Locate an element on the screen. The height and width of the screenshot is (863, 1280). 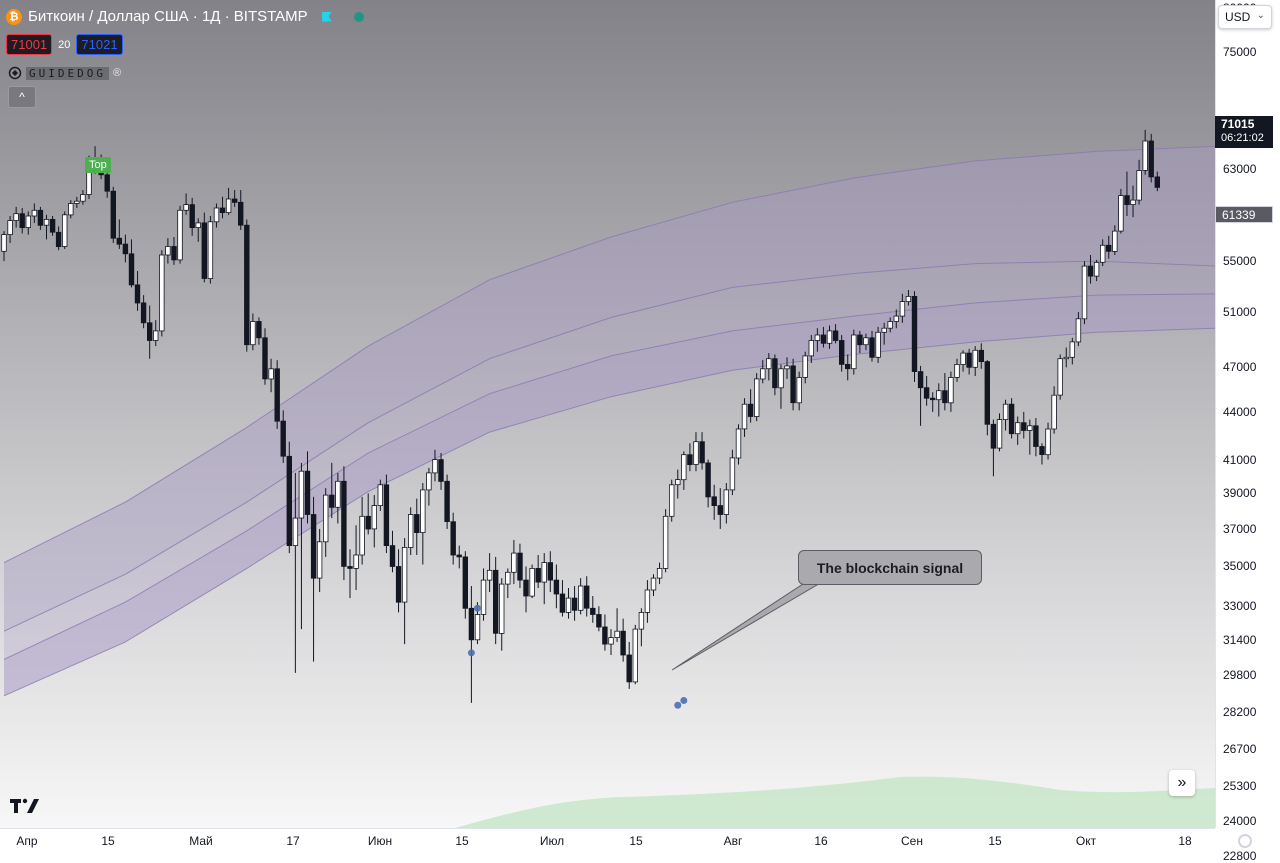
indicator-legend: GUIDEDOG ® is located at coordinates (64, 73).